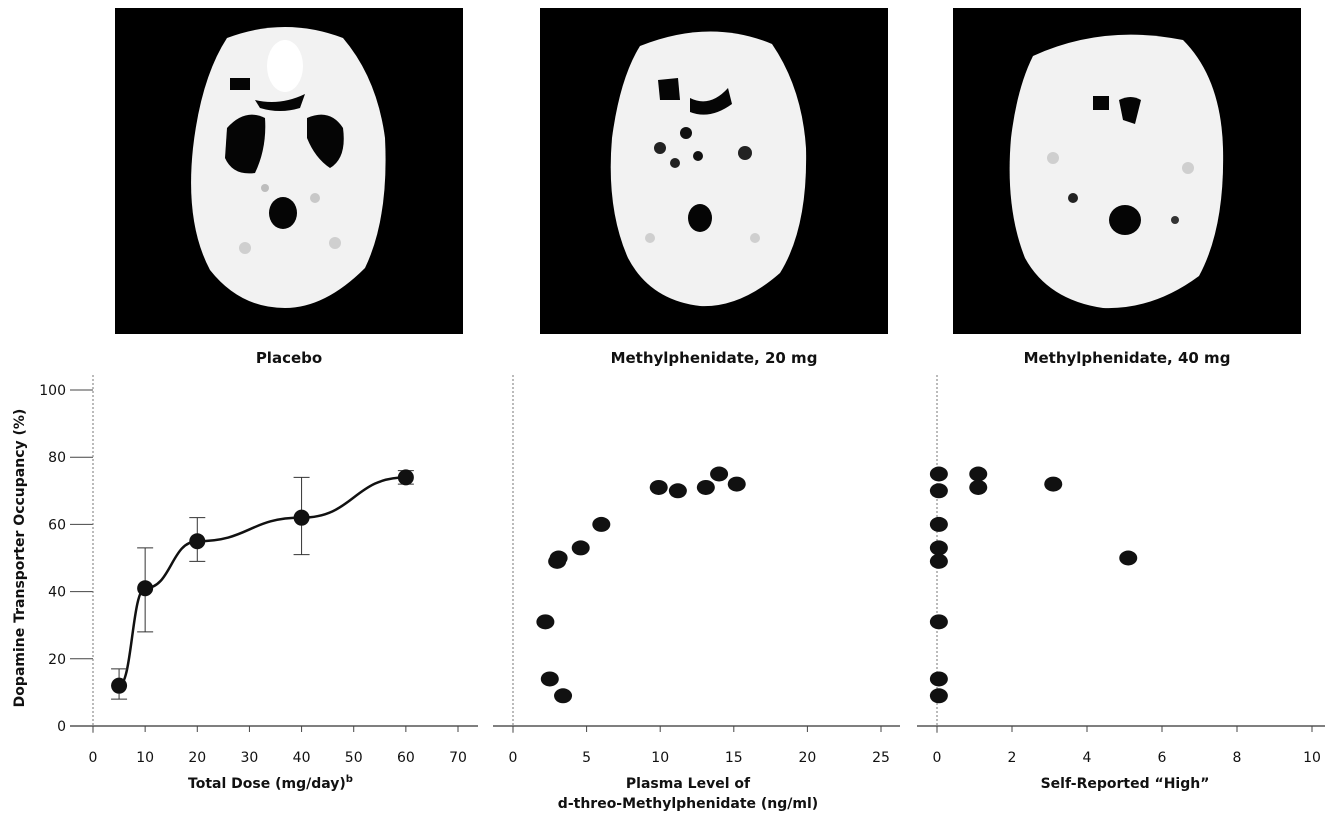 The height and width of the screenshot is (820, 1328). Describe the element at coordinates (1127, 171) in the screenshot. I see `brain-scan-methylphenidate-40mg` at that location.